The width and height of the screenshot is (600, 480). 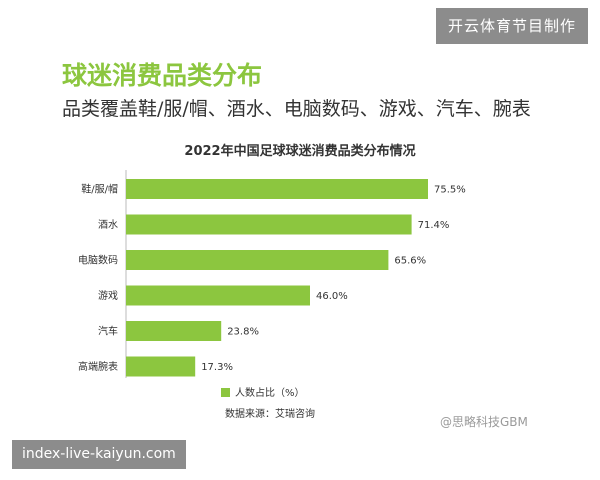 What do you see at coordinates (99, 454) in the screenshot?
I see `bottom-left-badge: index-live-kaiyun.com` at bounding box center [99, 454].